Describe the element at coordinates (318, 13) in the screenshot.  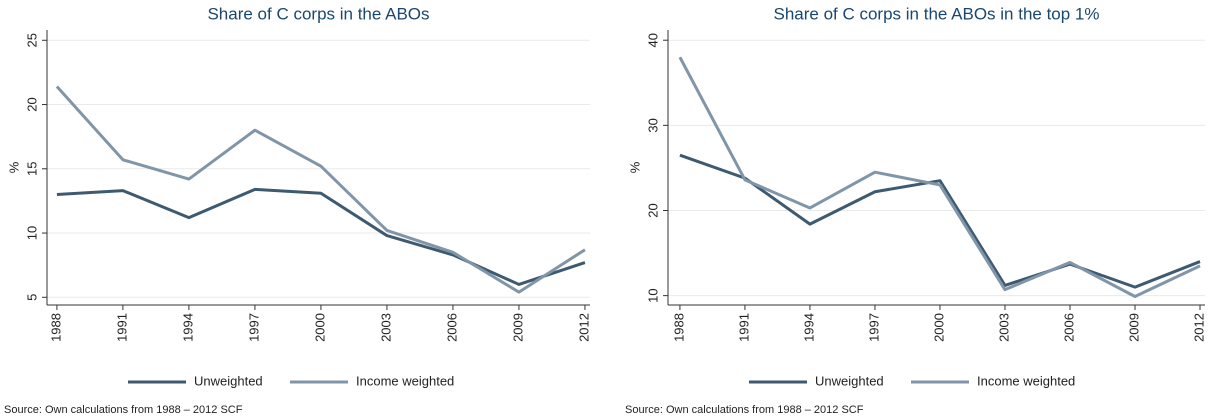
I see `chart-title: Share of C corps in the ABOs` at that location.